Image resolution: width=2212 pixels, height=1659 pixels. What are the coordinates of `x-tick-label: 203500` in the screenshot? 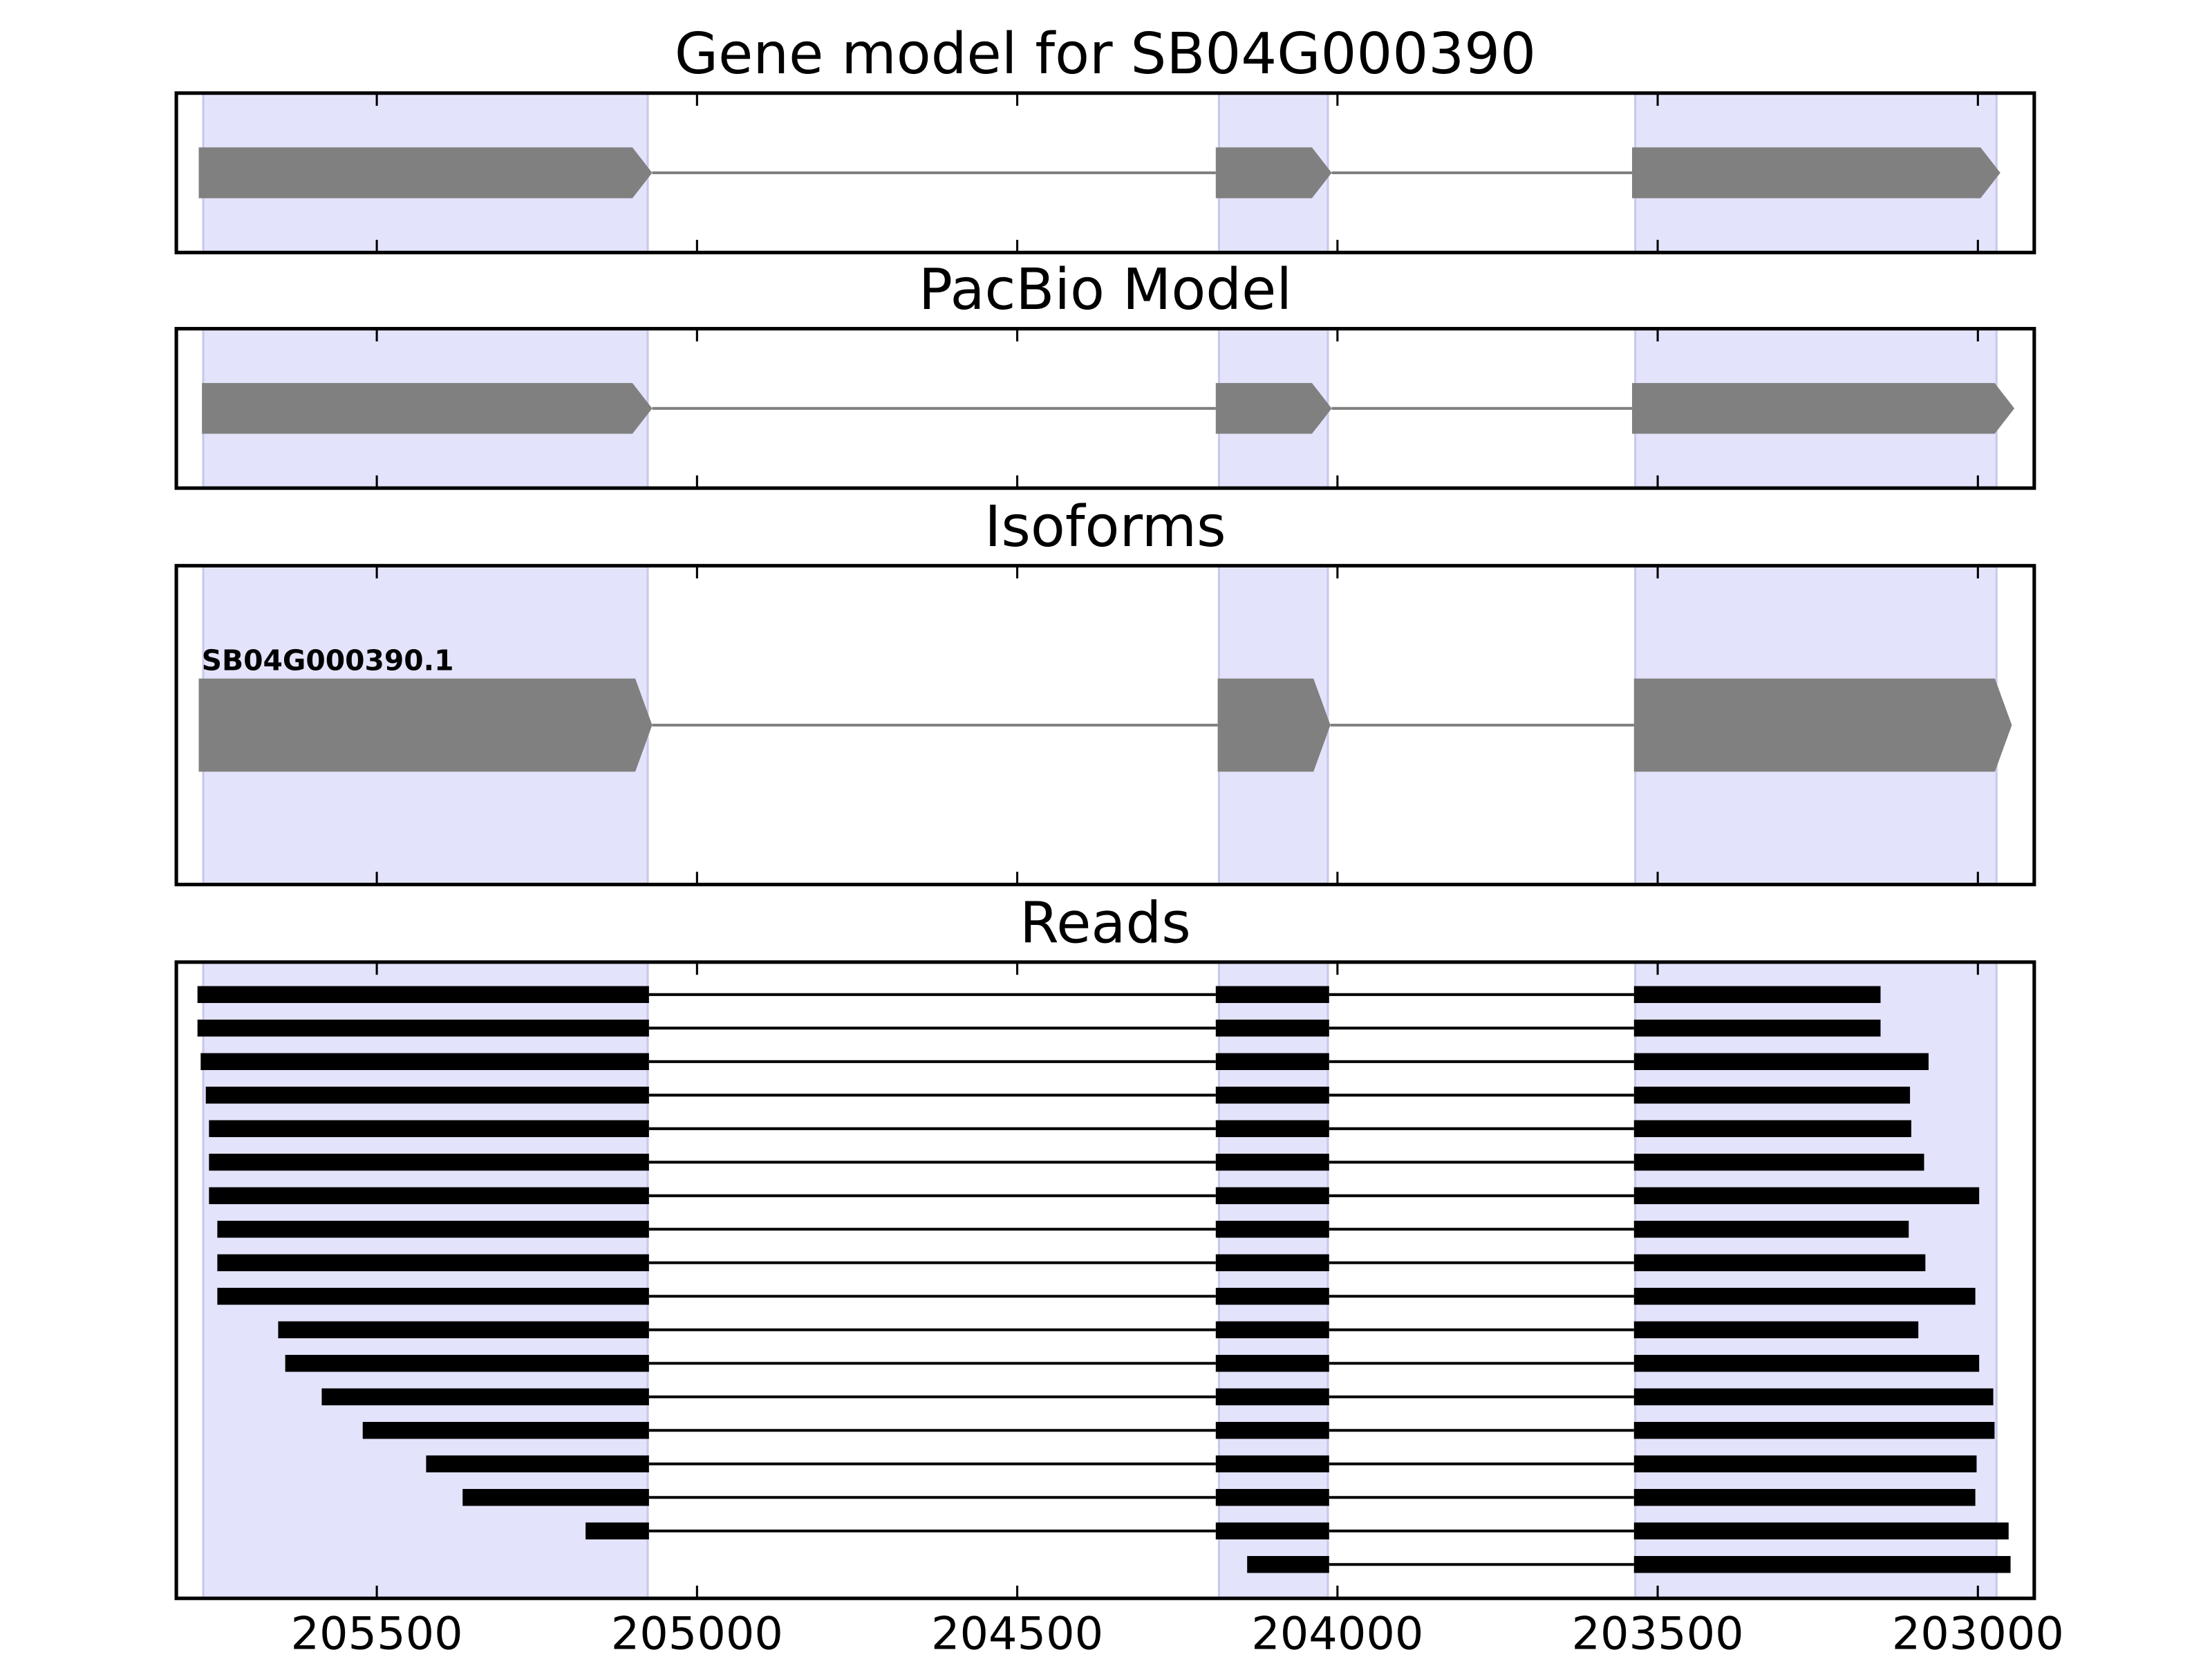 It's located at (1657, 1633).